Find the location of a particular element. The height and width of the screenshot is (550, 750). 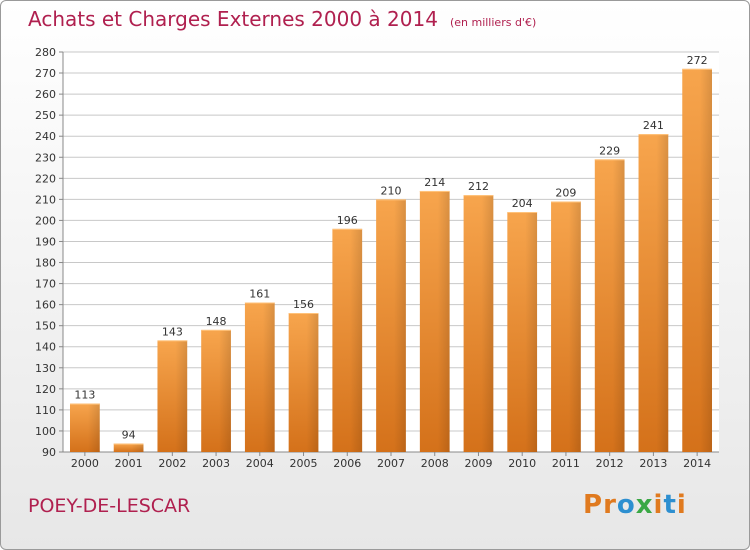

bar-value-label: 161 is located at coordinates (259, 294).